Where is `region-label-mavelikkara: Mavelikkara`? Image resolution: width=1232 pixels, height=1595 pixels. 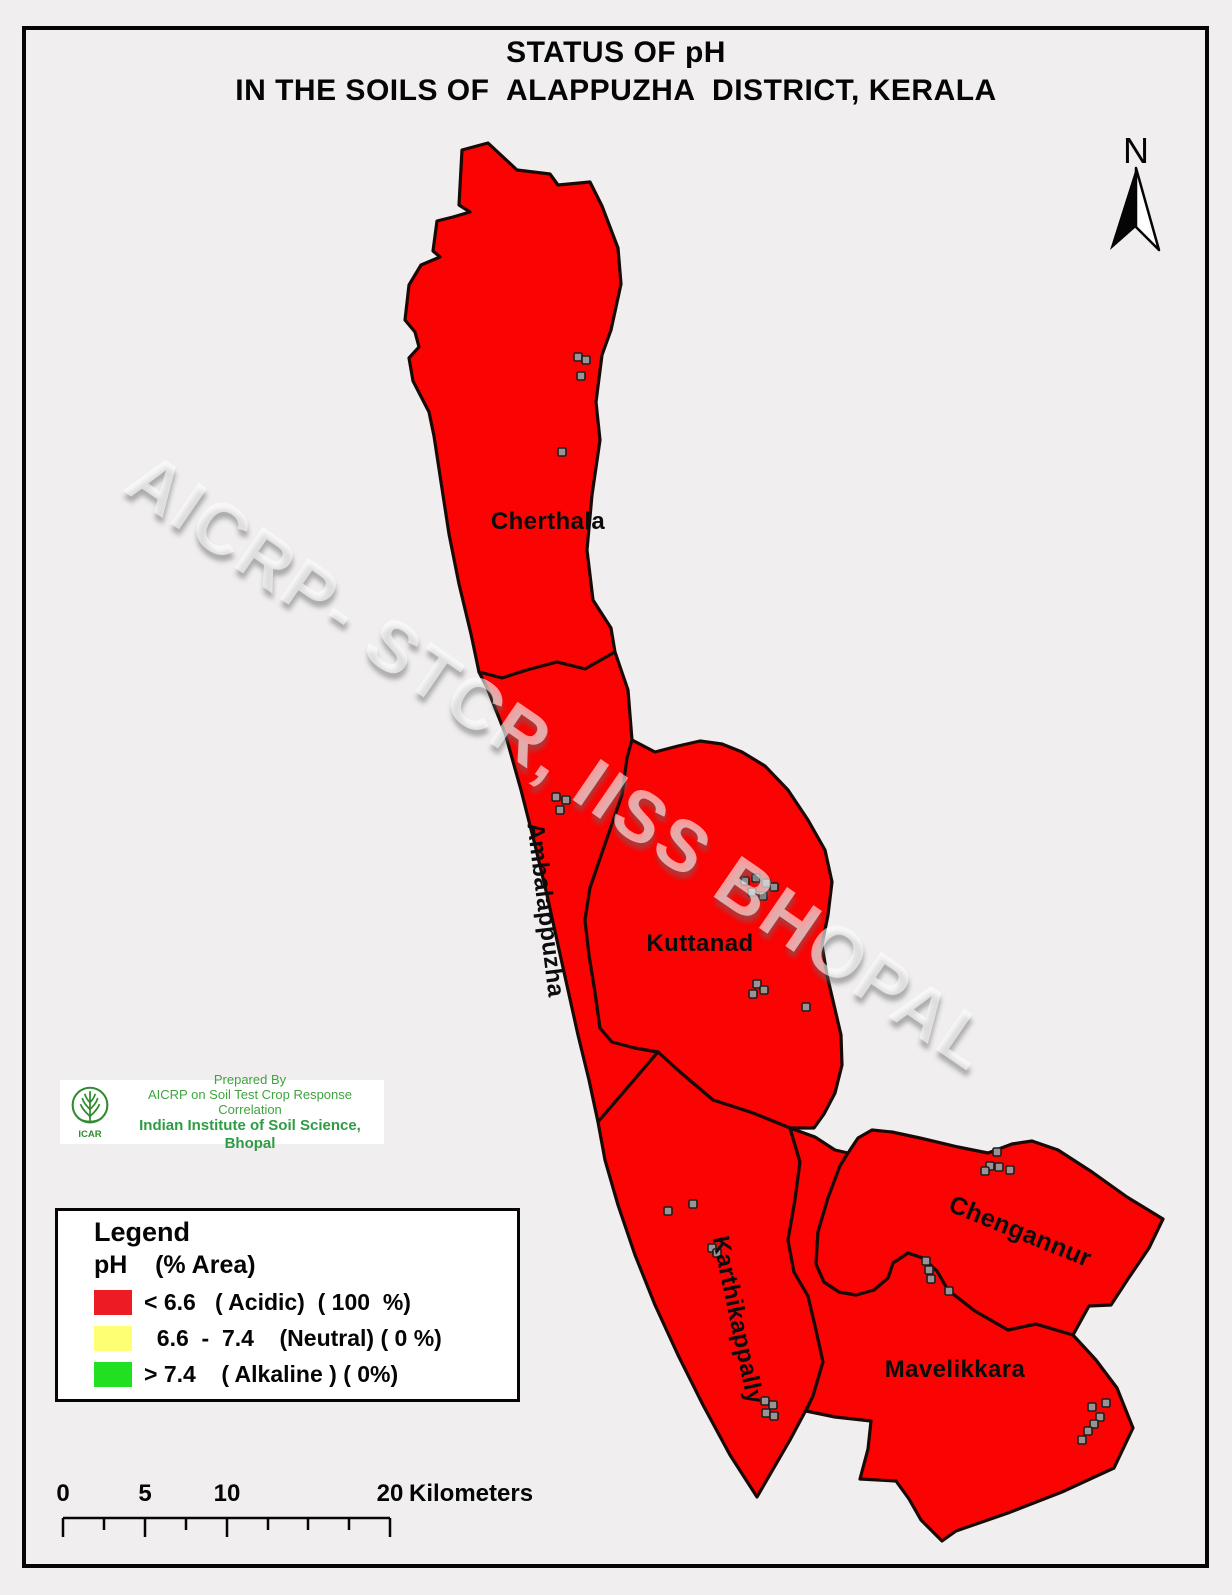 region-label-mavelikkara: Mavelikkara is located at coordinates (955, 1369).